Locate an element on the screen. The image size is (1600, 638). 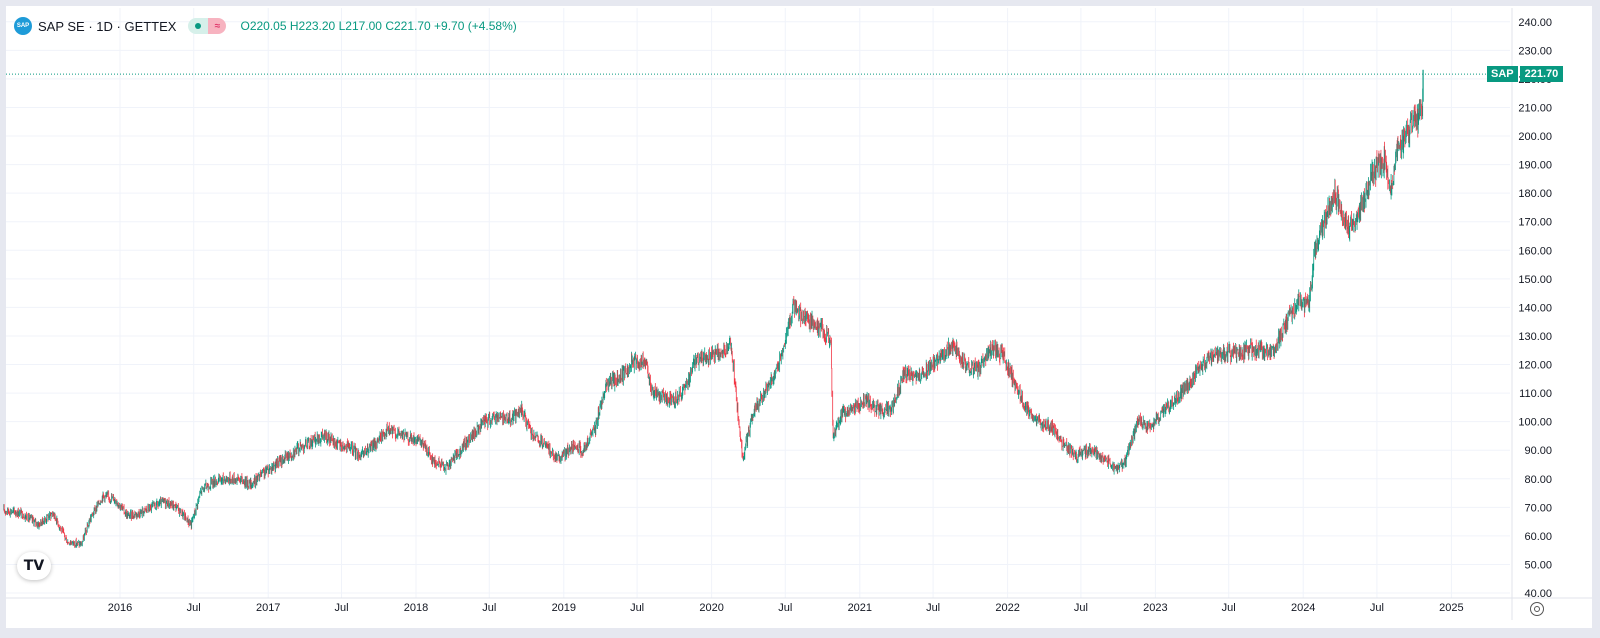
y-tick-label: 110.00 is located at coordinates (1535, 394).